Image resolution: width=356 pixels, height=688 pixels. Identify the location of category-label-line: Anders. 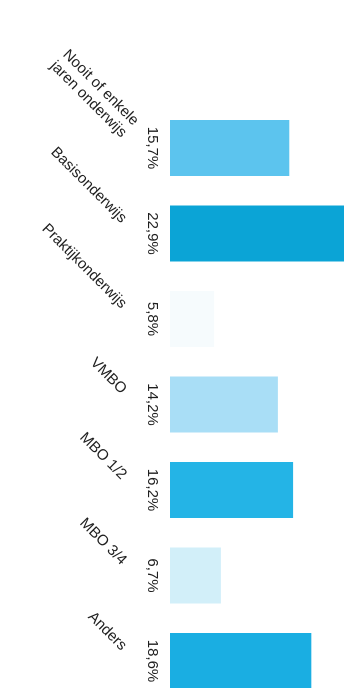
(108, 631).